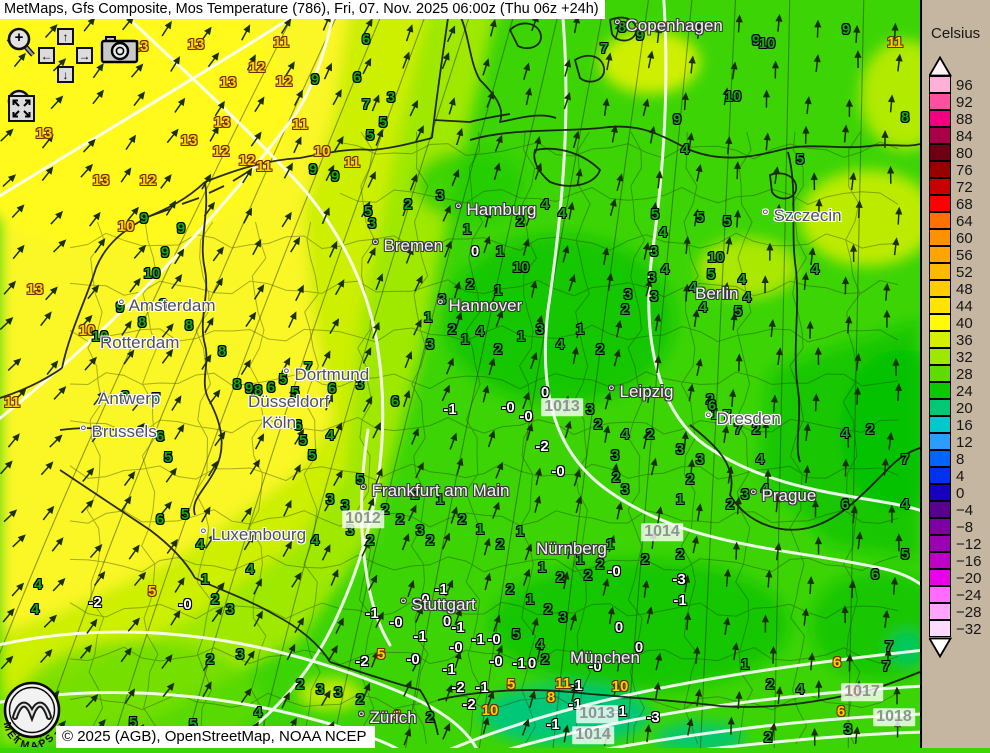 The height and width of the screenshot is (753, 990). I want to click on pan-right-button: →, so click(84, 55).